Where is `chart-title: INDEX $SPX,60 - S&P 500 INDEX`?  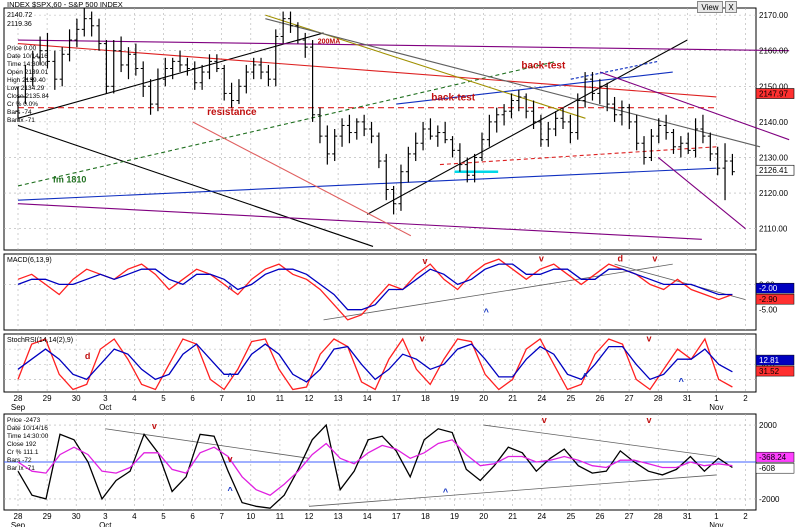
chart-title: INDEX $SPX,60 - S&P 500 INDEX is located at coordinates (65, 4).